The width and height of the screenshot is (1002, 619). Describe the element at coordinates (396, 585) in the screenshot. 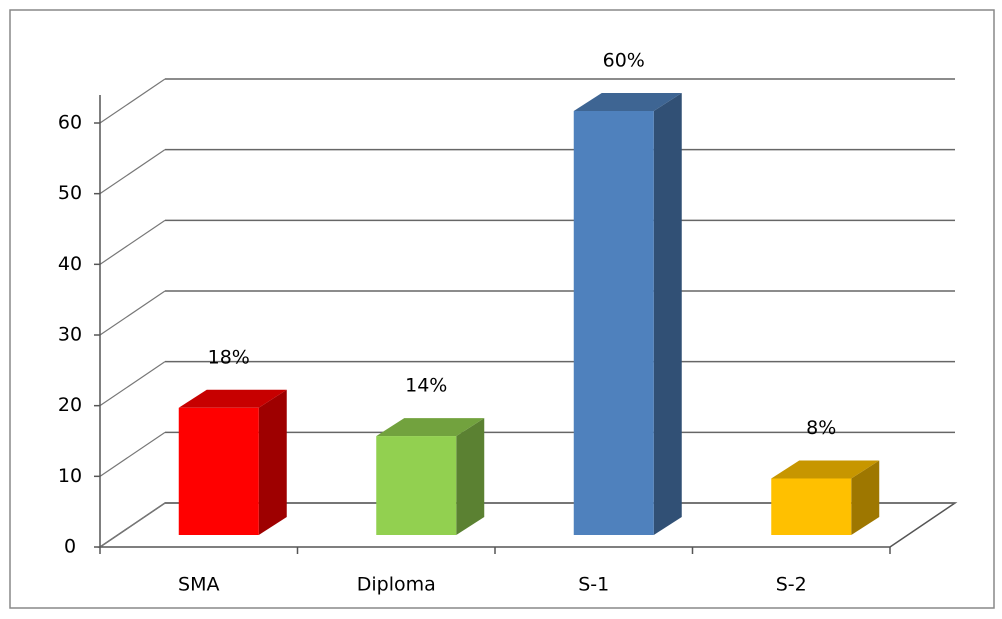

I see `x-tick-label: Diploma` at that location.